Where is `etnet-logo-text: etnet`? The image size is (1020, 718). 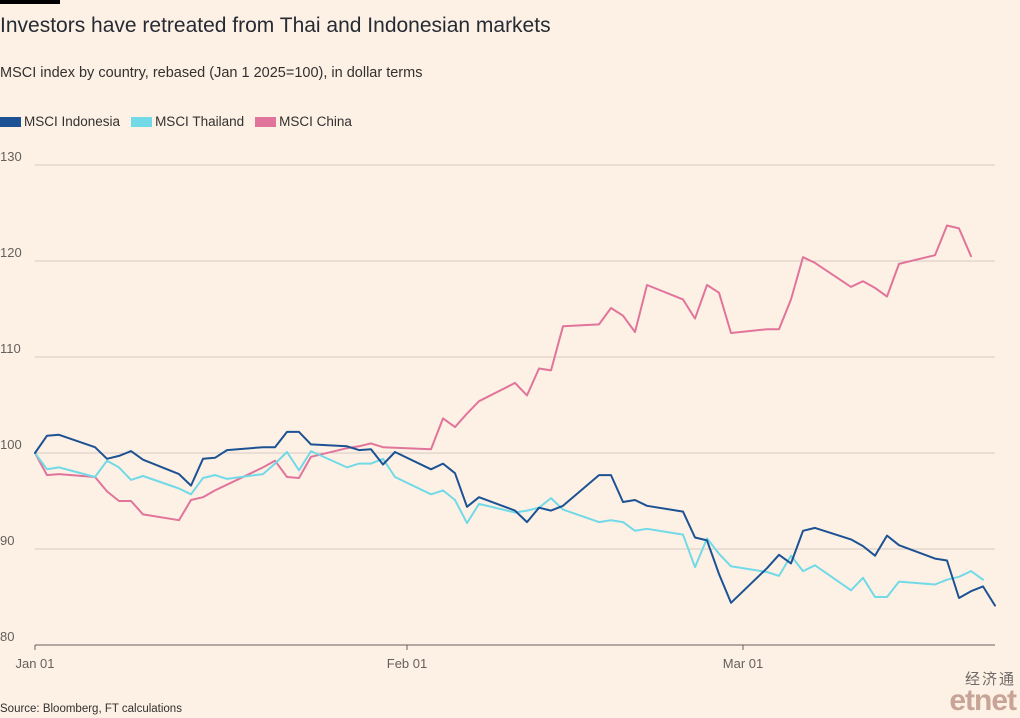
etnet-logo-text: etnet is located at coordinates (983, 700).